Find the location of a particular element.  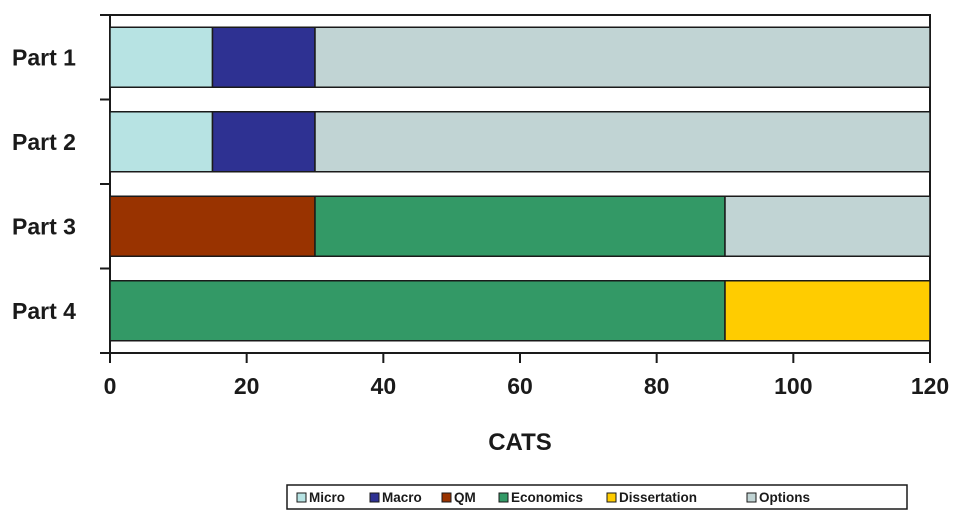

legend: Micro Macro QM Economics Dissertation Options is located at coordinates (597, 497).